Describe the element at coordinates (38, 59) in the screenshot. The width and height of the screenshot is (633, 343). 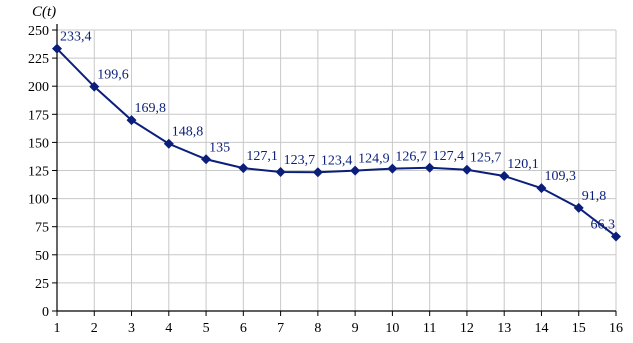
I see `y-tick-label: 225` at that location.